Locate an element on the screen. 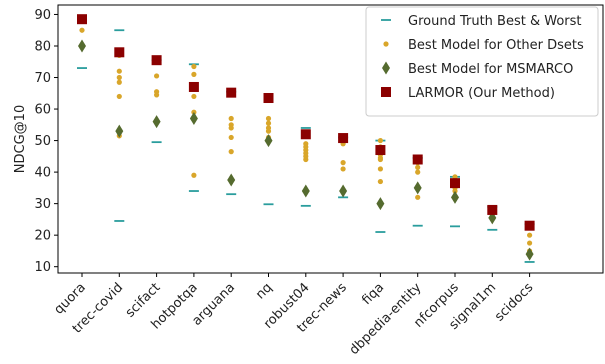 The height and width of the screenshot is (364, 605). legend-label: Ground Truth Best & Worst is located at coordinates (494, 21).